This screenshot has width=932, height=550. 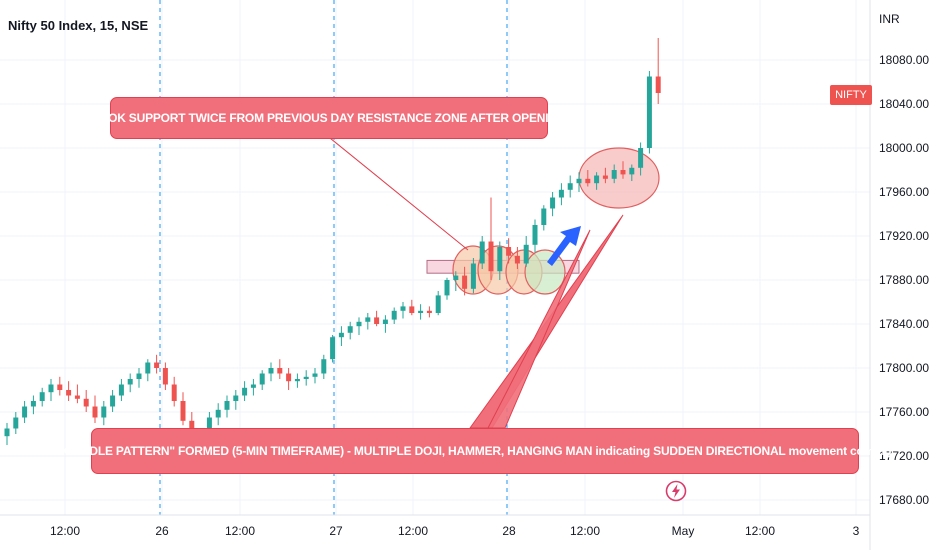 What do you see at coordinates (509, 531) in the screenshot?
I see `x-tick-label: 28` at bounding box center [509, 531].